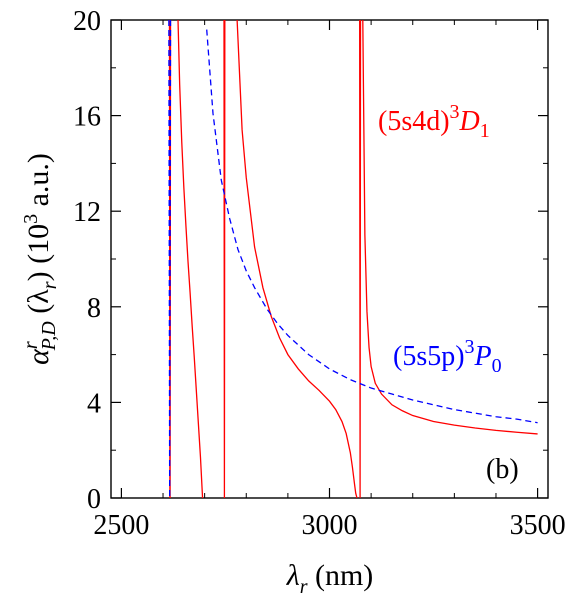 The width and height of the screenshot is (585, 602). I want to click on y-tick-label-16: 16, so click(87, 117).